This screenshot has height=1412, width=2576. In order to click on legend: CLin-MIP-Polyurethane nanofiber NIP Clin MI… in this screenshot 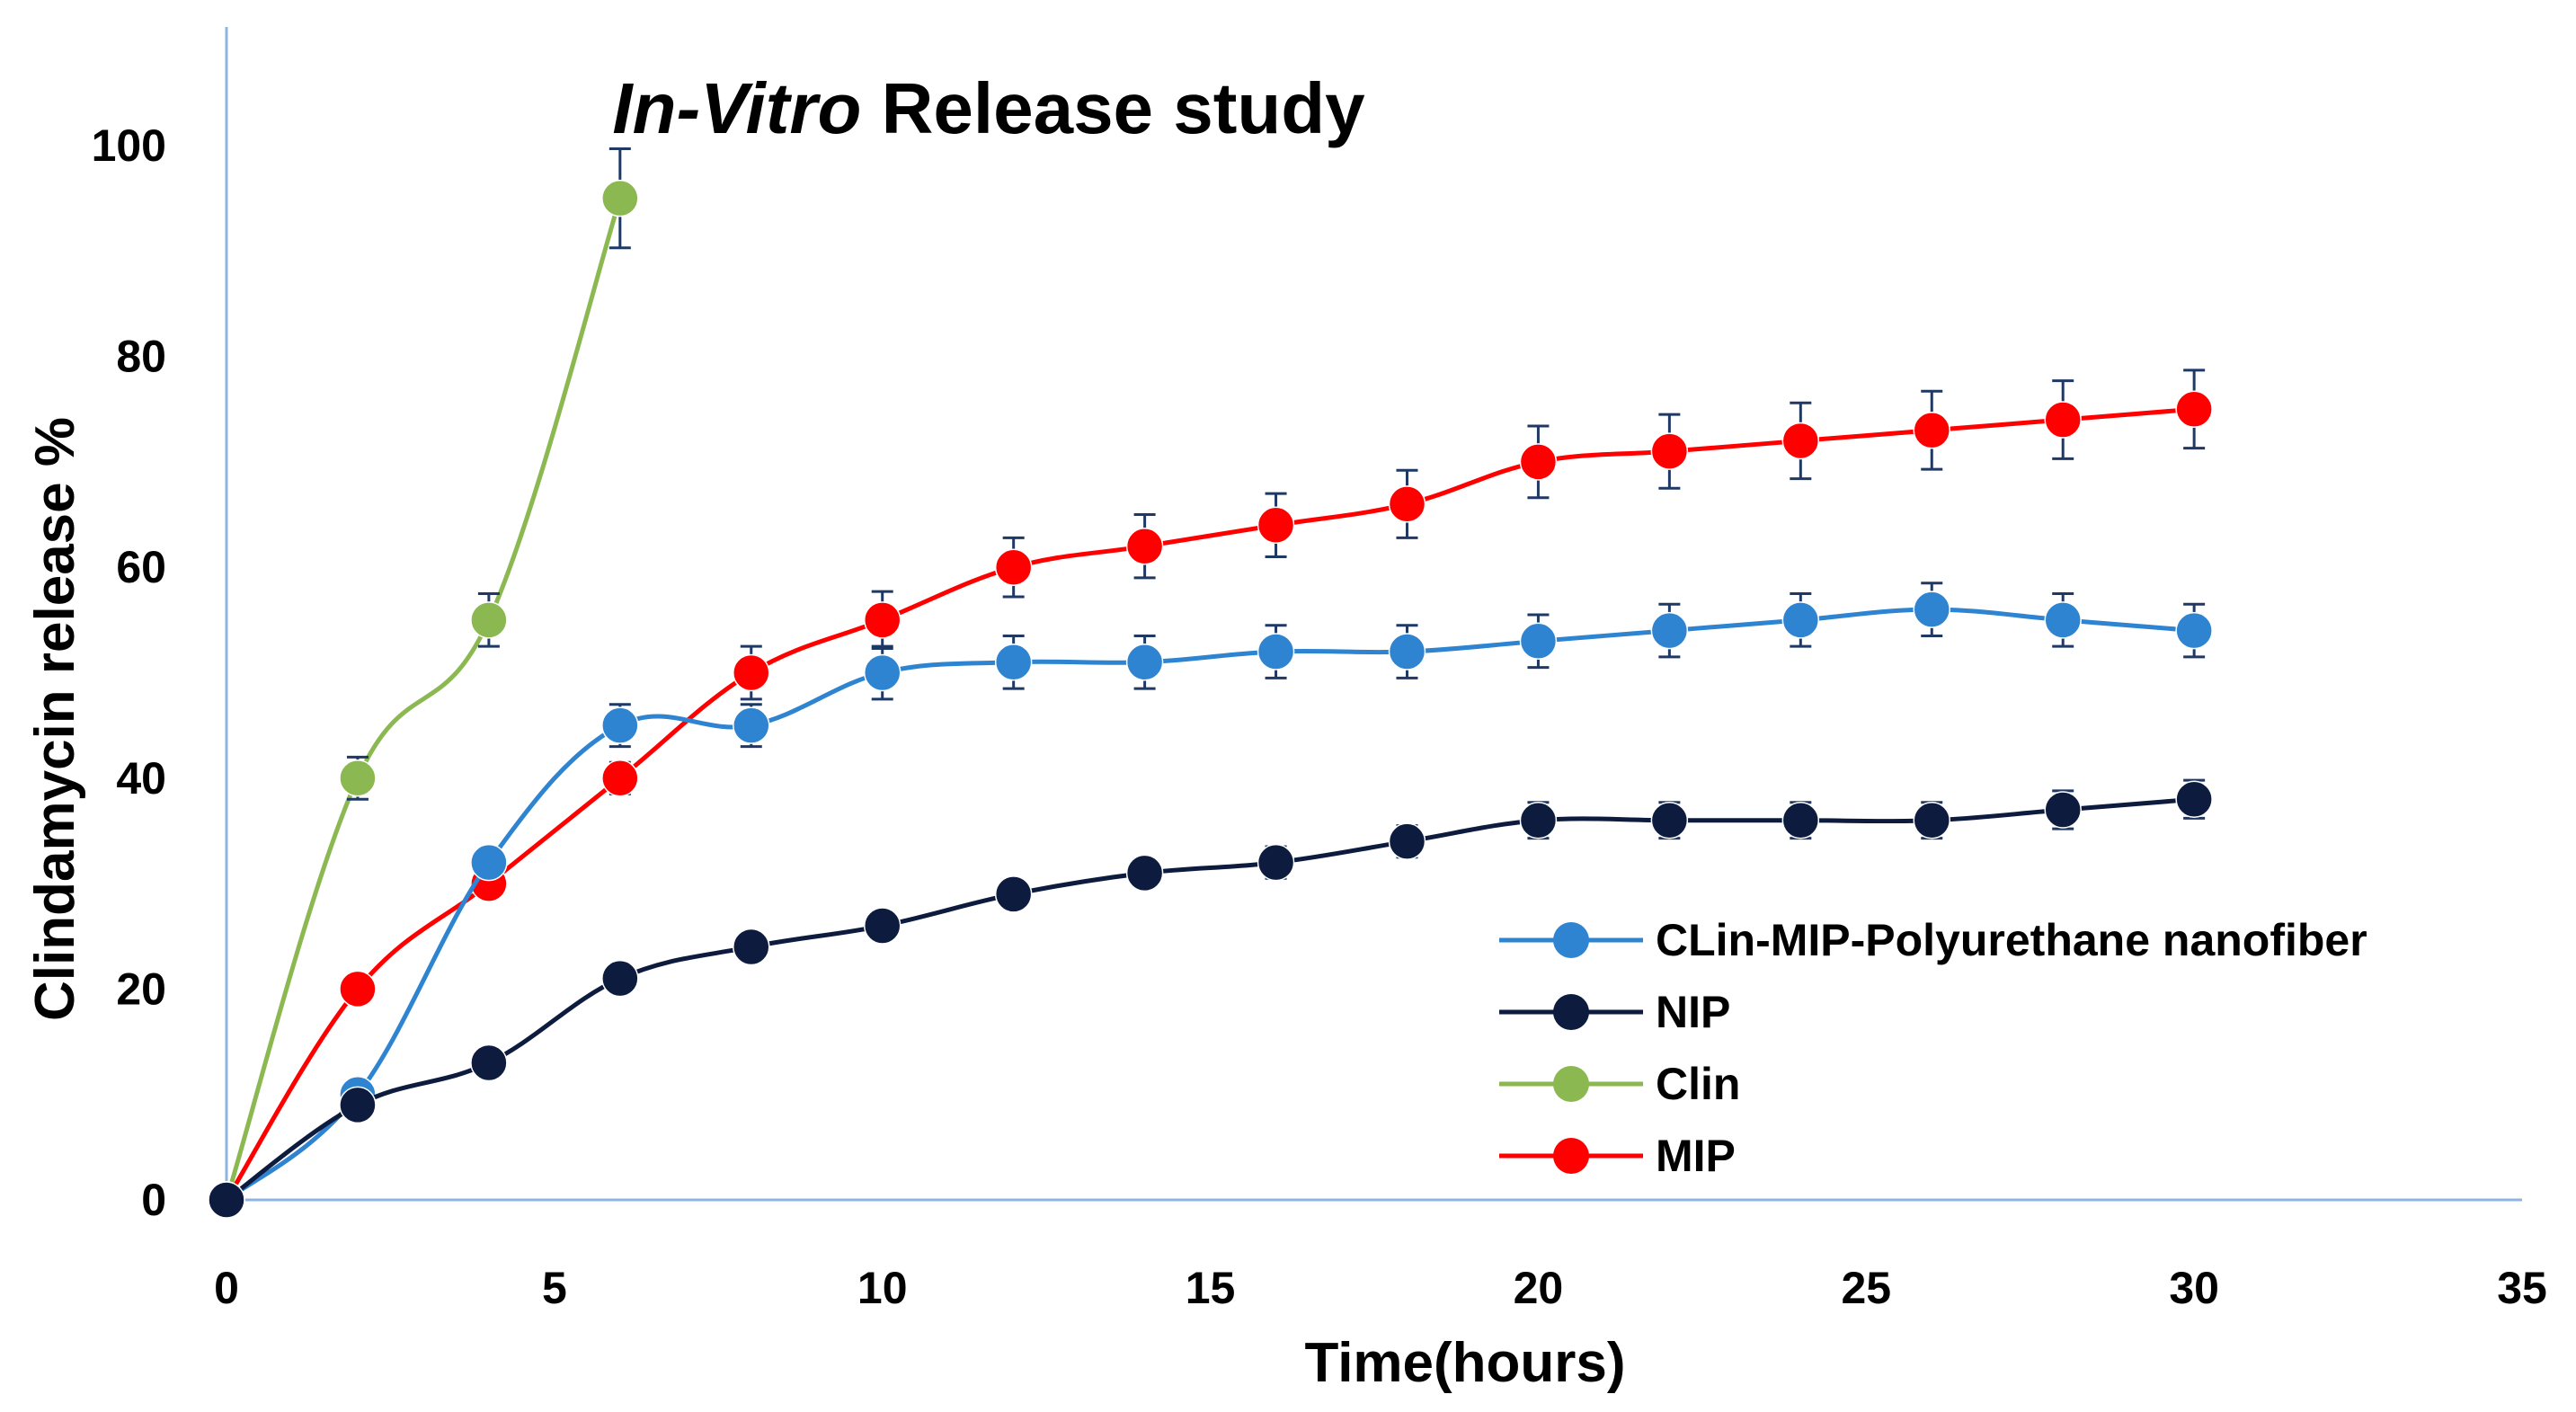, I will do `click(1933, 1048)`.